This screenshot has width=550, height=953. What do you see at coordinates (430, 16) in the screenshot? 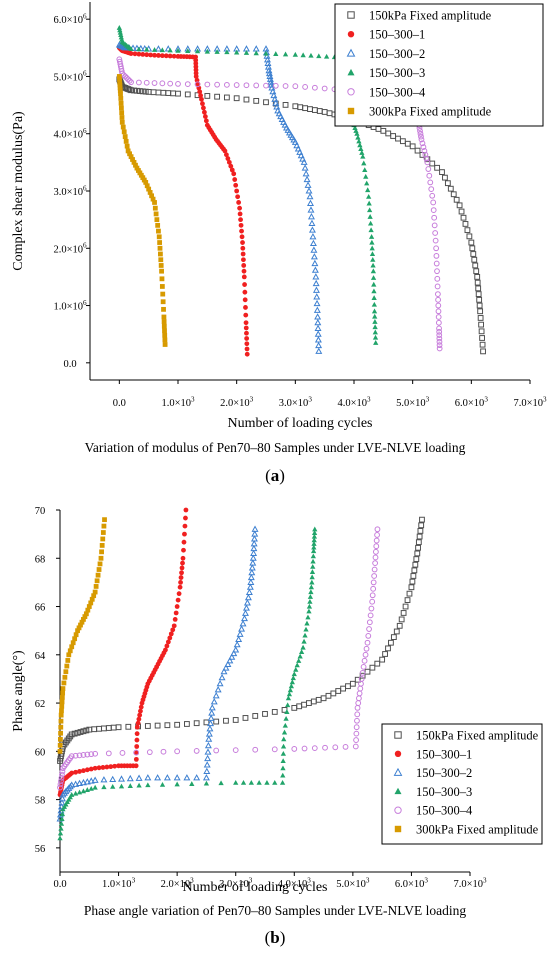
I see `legend-label: 150kPa Fixed amplitude` at bounding box center [430, 16].